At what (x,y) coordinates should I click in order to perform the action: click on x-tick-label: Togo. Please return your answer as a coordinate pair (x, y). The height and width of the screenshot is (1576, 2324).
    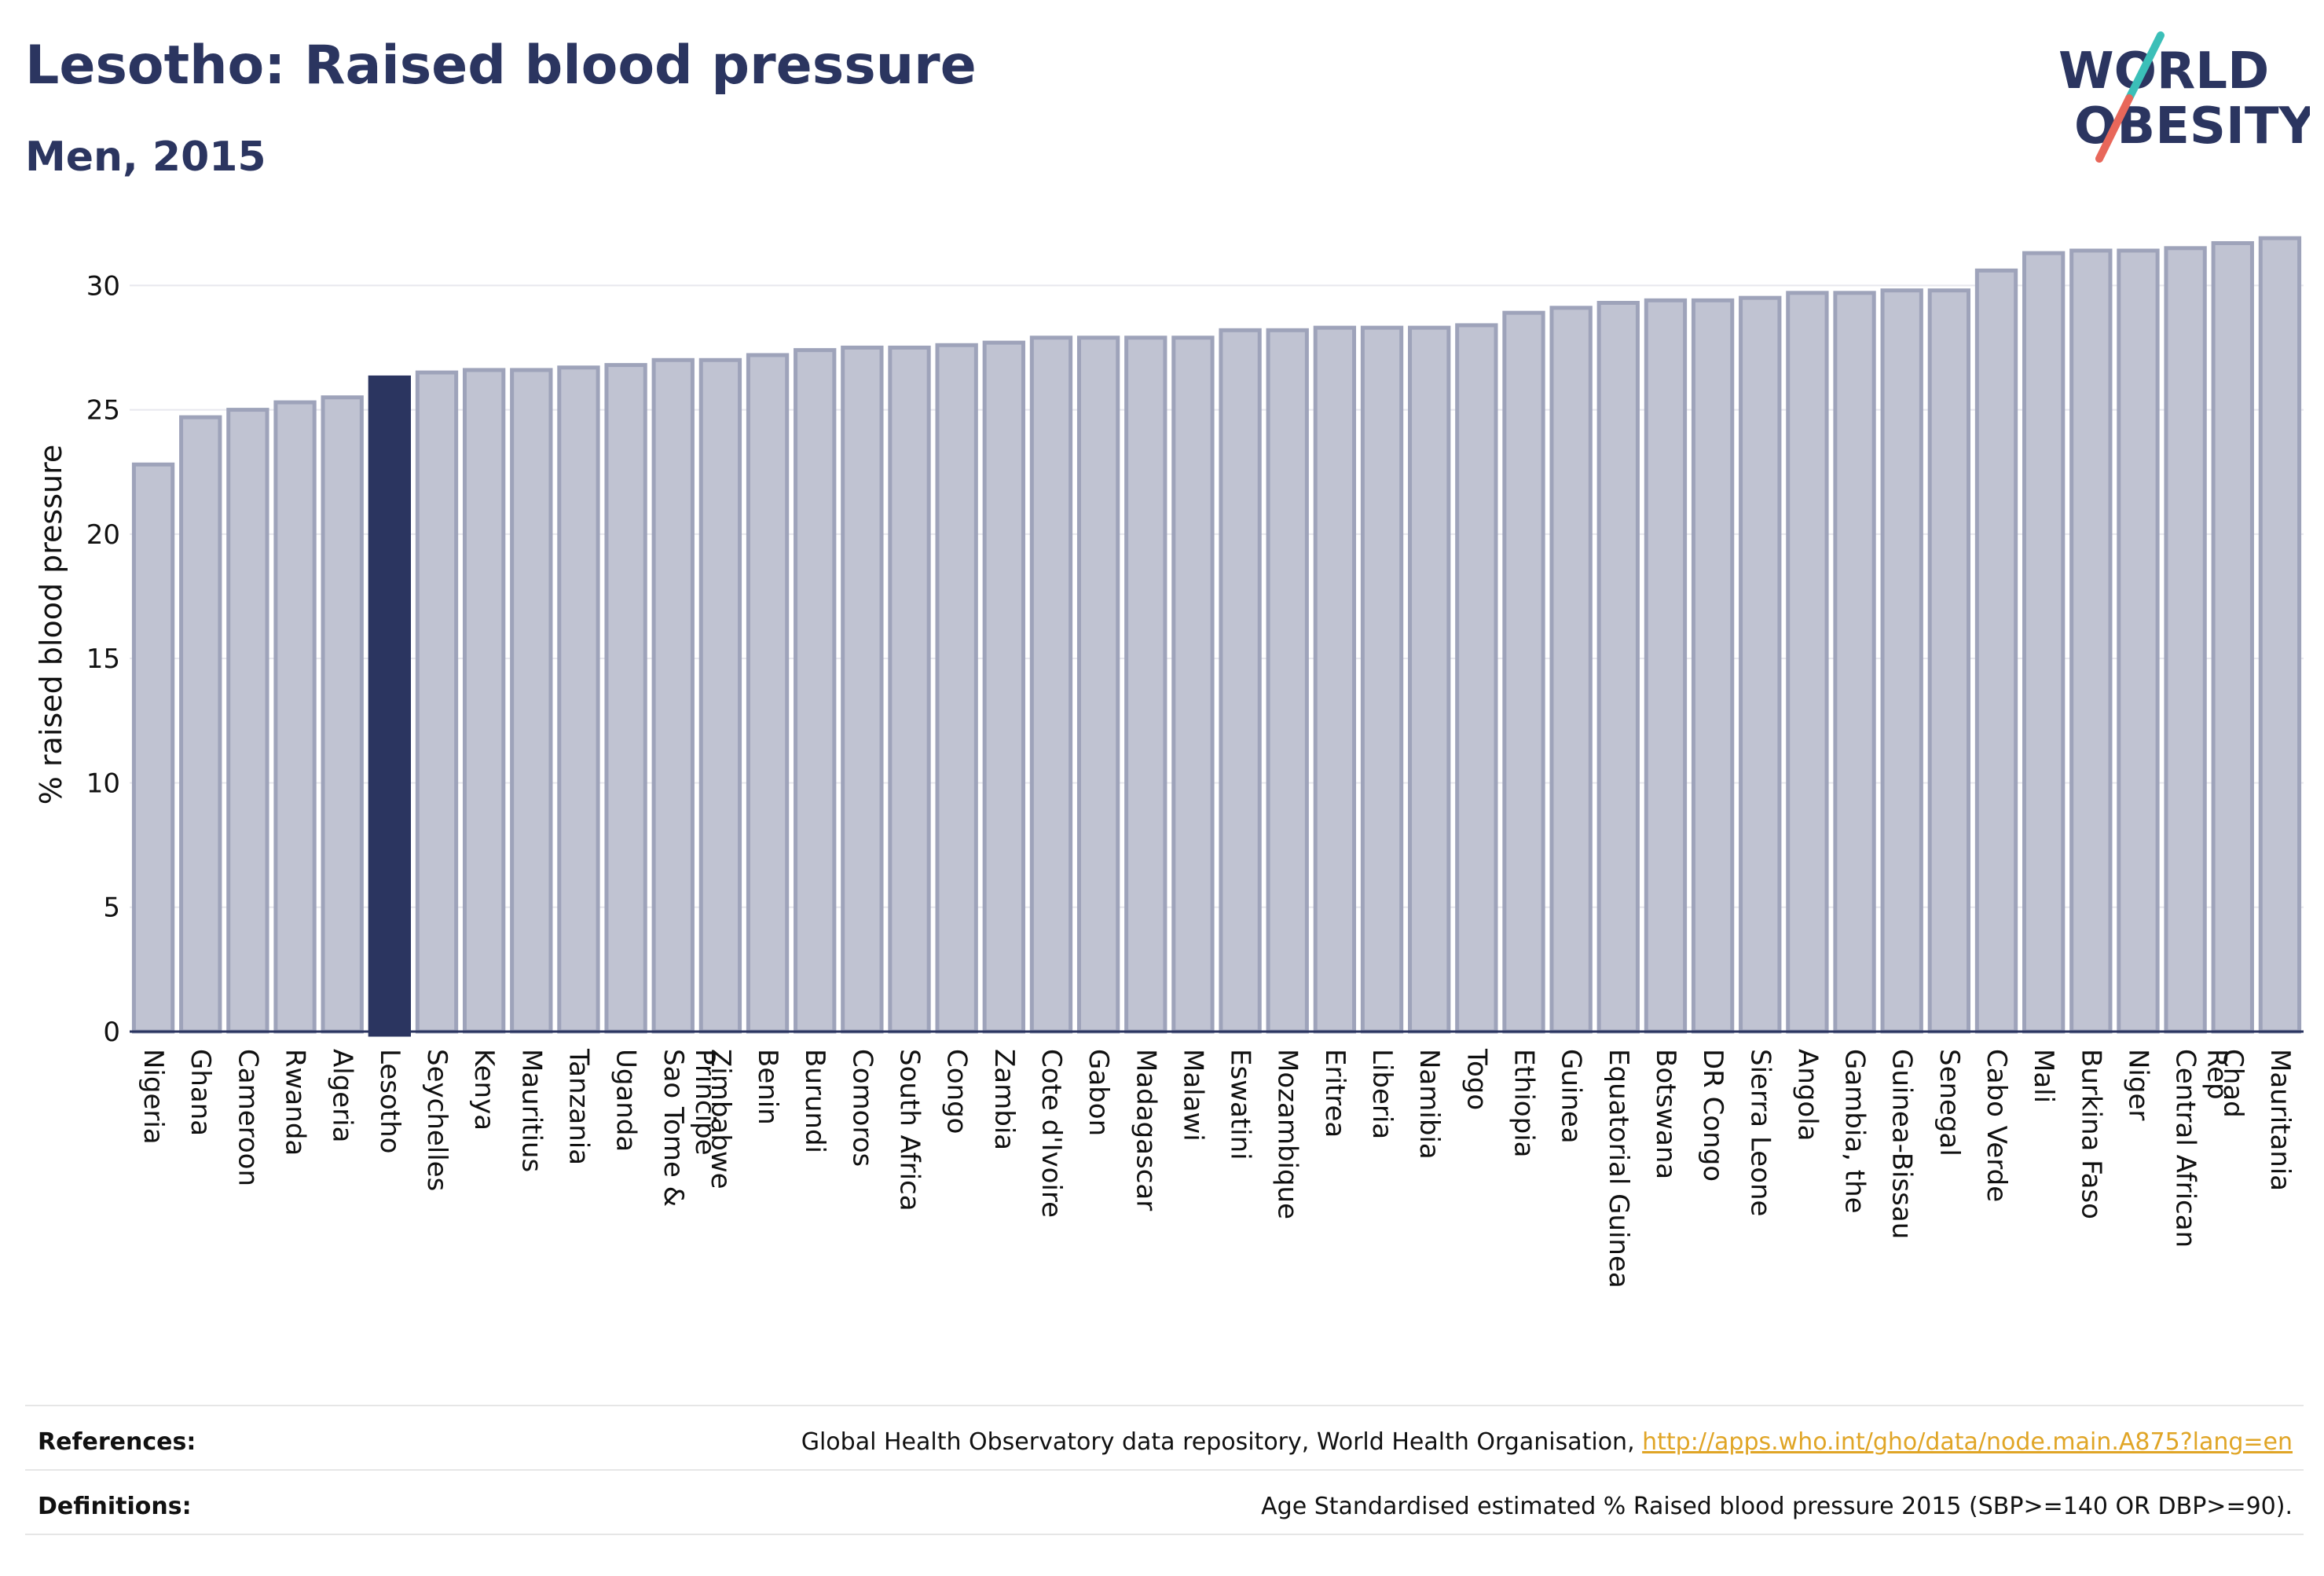
    Looking at the image, I should click on (1476, 1079).